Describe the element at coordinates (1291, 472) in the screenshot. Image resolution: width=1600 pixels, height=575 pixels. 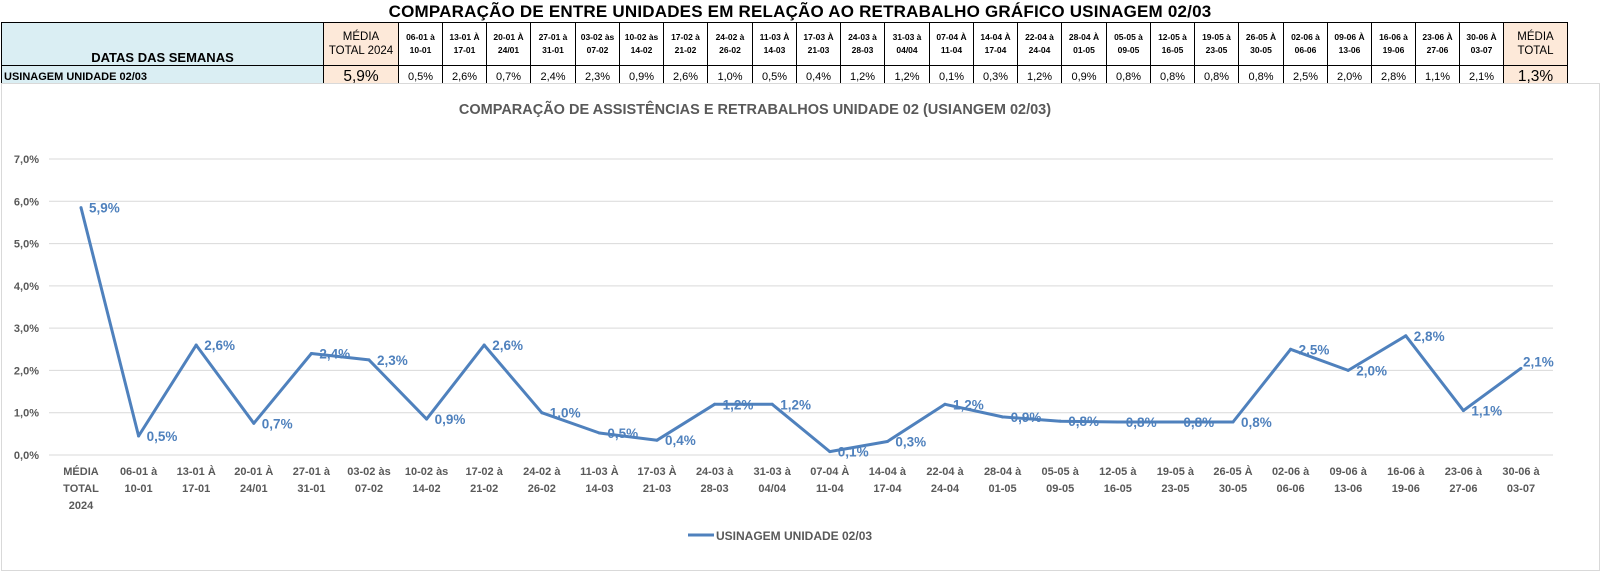
I see `x-tick-label: 02-06 à` at that location.